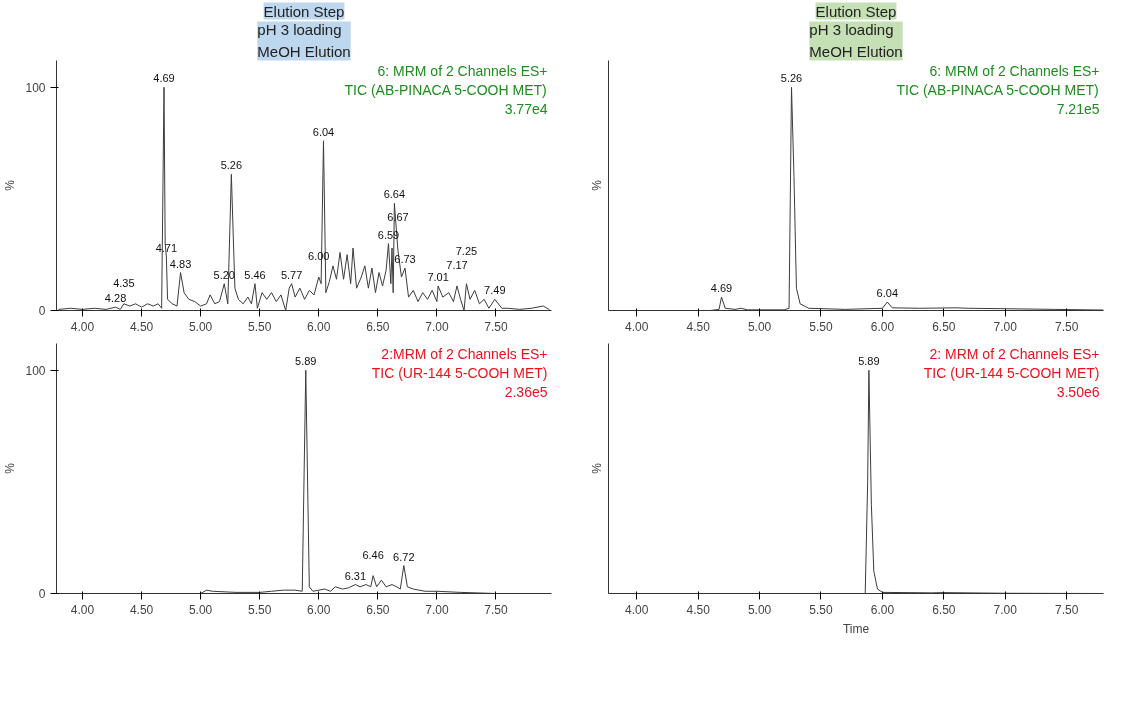 The height and width of the screenshot is (704, 1139). I want to click on annotation: 6.59, so click(388, 234).